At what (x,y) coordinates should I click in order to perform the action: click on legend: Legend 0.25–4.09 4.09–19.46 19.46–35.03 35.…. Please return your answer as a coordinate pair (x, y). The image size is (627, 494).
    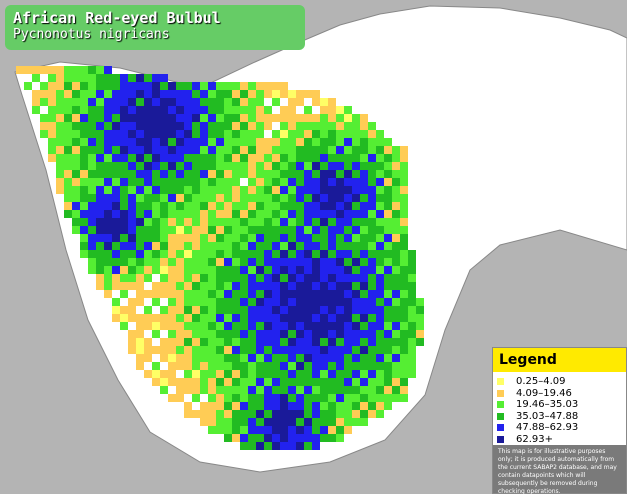
    Looking at the image, I should click on (559, 420).